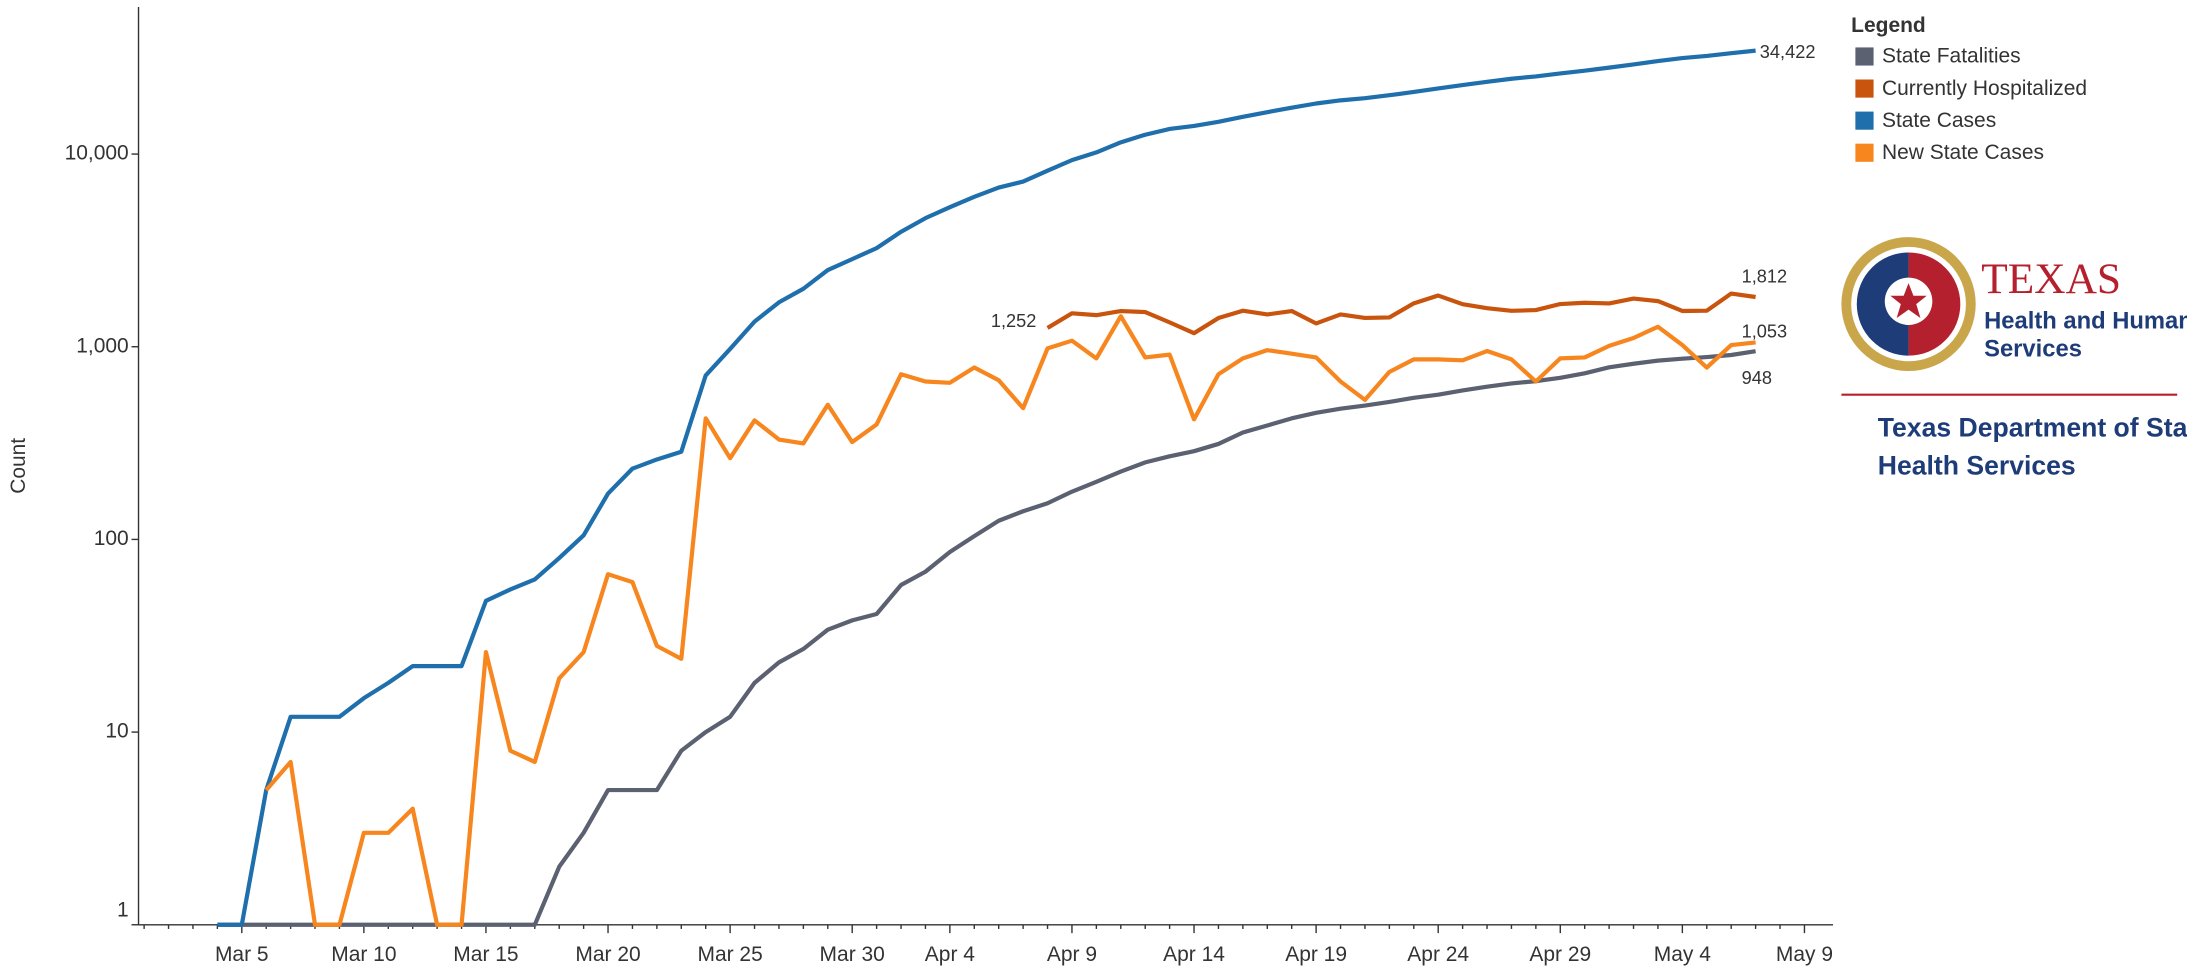 The width and height of the screenshot is (2187, 968). Describe the element at coordinates (1682, 954) in the screenshot. I see `x-tick-label: May 4` at that location.